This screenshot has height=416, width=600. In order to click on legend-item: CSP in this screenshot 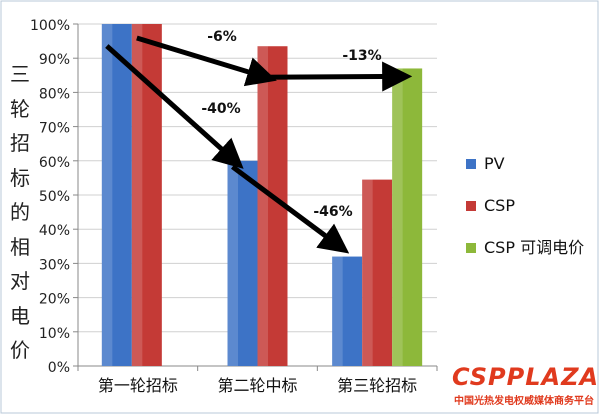, I will do `click(490, 205)`.